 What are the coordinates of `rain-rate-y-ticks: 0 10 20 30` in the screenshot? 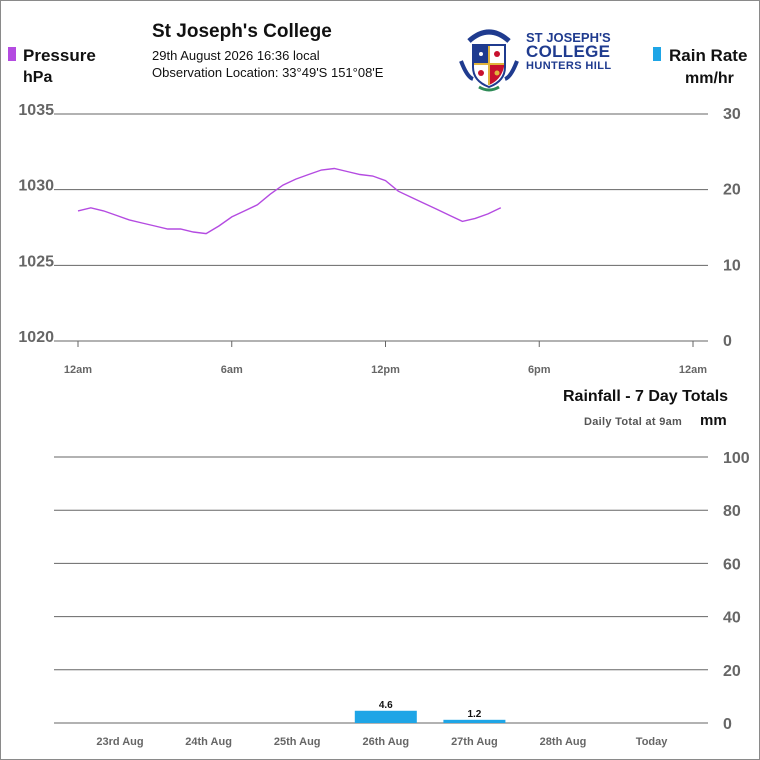 It's located at (732, 228).